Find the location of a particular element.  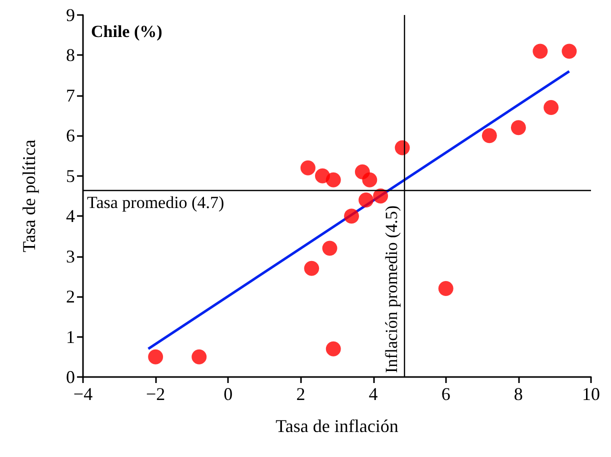

y-tick-label: 6 is located at coordinates (70, 136).